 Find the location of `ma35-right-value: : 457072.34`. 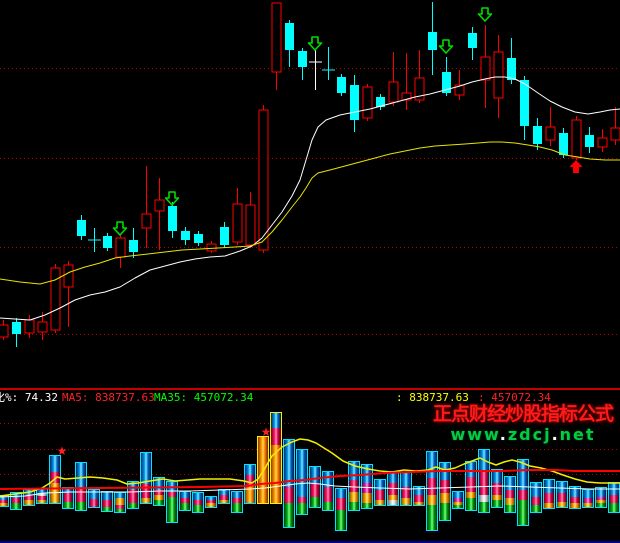

ma35-right-value: : 457072.34 is located at coordinates (514, 397).